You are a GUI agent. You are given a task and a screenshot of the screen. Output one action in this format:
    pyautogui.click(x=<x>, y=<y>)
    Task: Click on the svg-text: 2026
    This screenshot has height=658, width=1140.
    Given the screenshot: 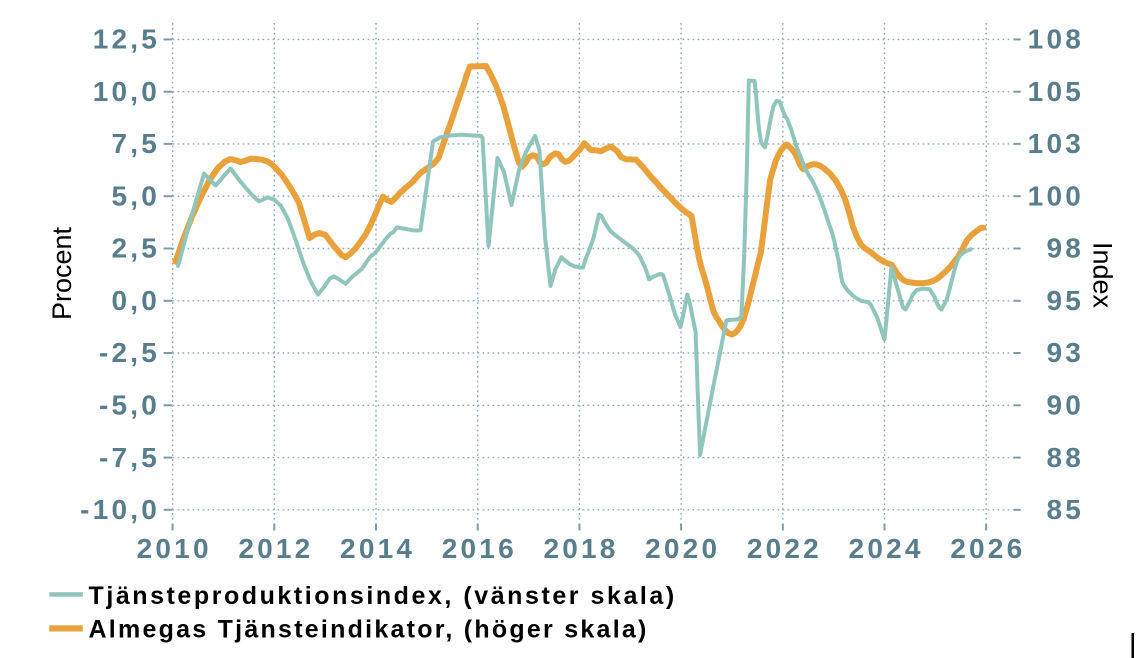 What is the action you would take?
    pyautogui.click(x=987, y=548)
    